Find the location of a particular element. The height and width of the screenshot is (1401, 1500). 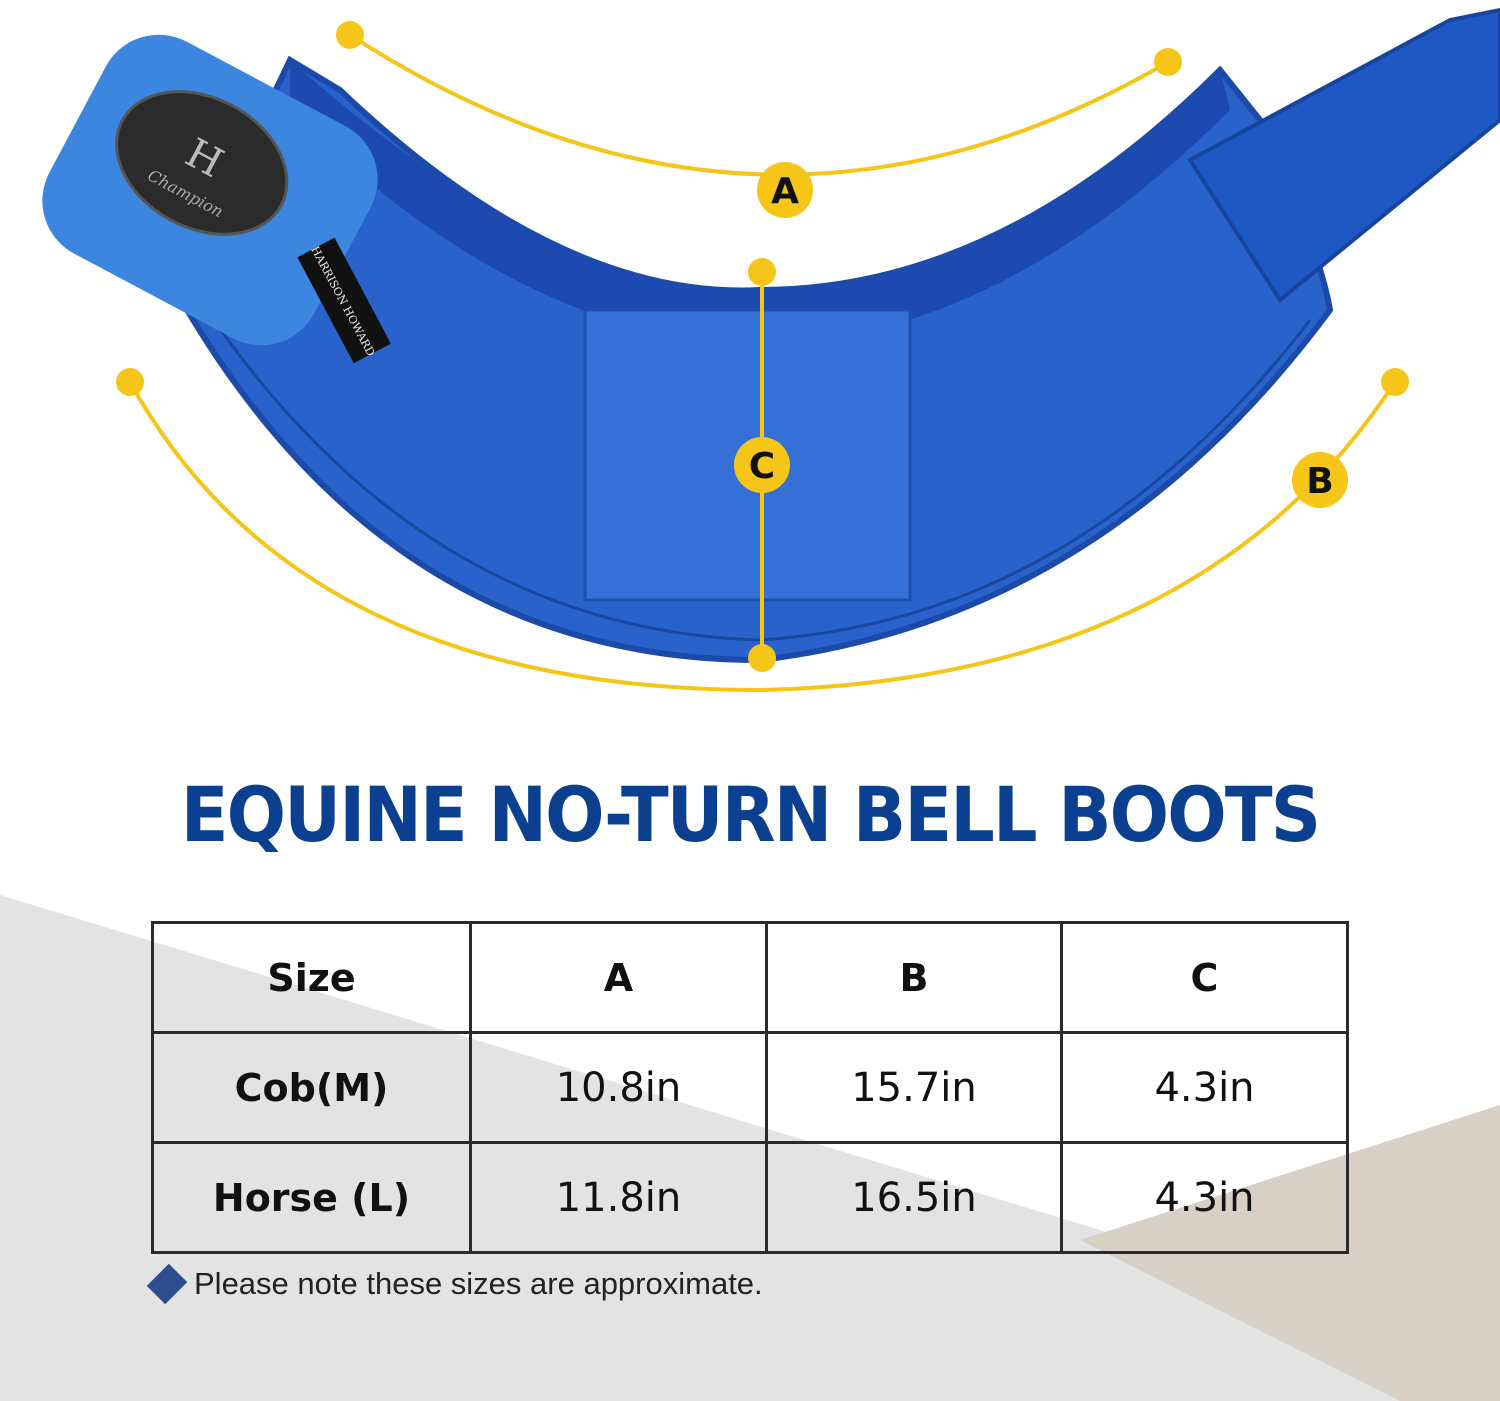

measure-line-a is located at coordinates (759, 105).